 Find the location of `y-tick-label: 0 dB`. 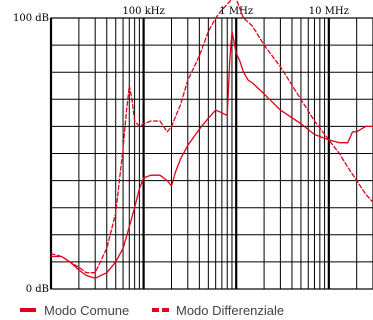

y-tick-label: 0 dB is located at coordinates (37, 289).